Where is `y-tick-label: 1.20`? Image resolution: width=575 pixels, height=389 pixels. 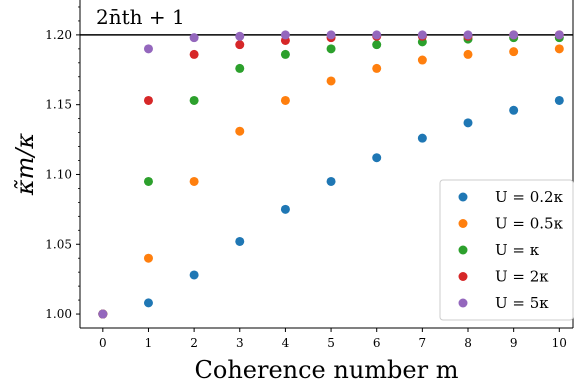
y-tick-label: 1.20 is located at coordinates (58, 35).